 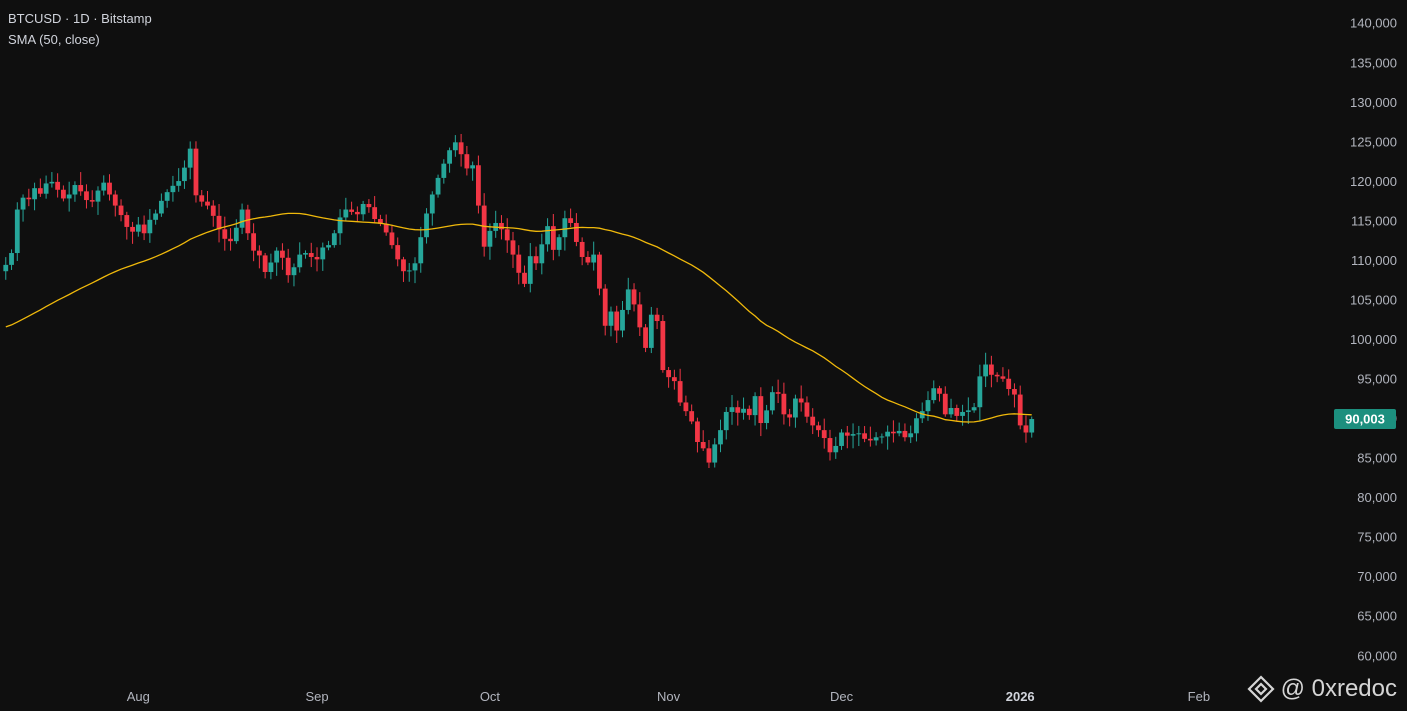 What do you see at coordinates (138, 696) in the screenshot?
I see `x-tick-label: Aug` at bounding box center [138, 696].